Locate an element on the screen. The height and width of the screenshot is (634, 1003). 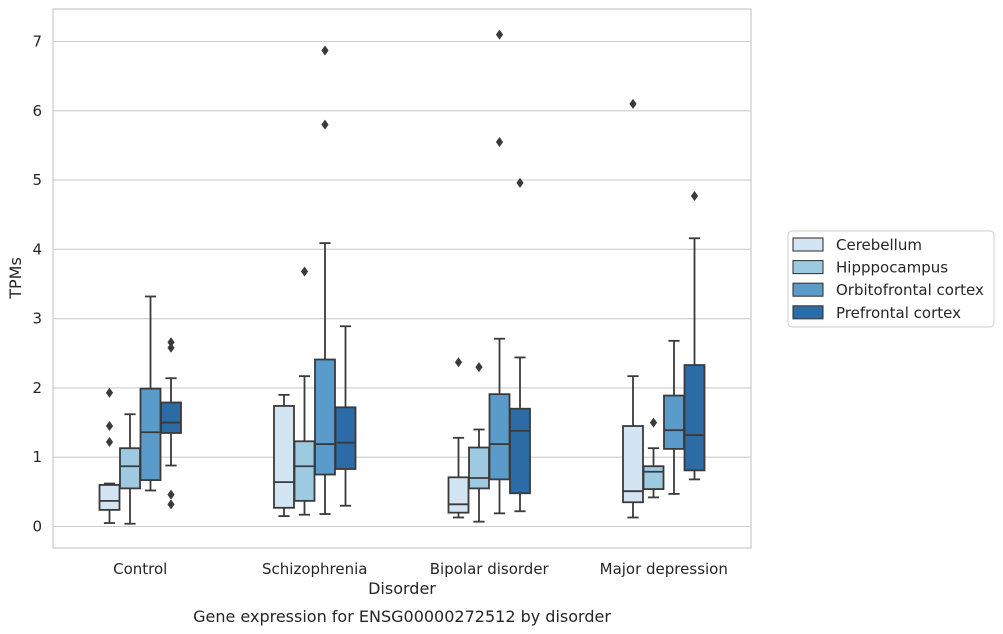
y-tick-label: 3 is located at coordinates (37, 319).